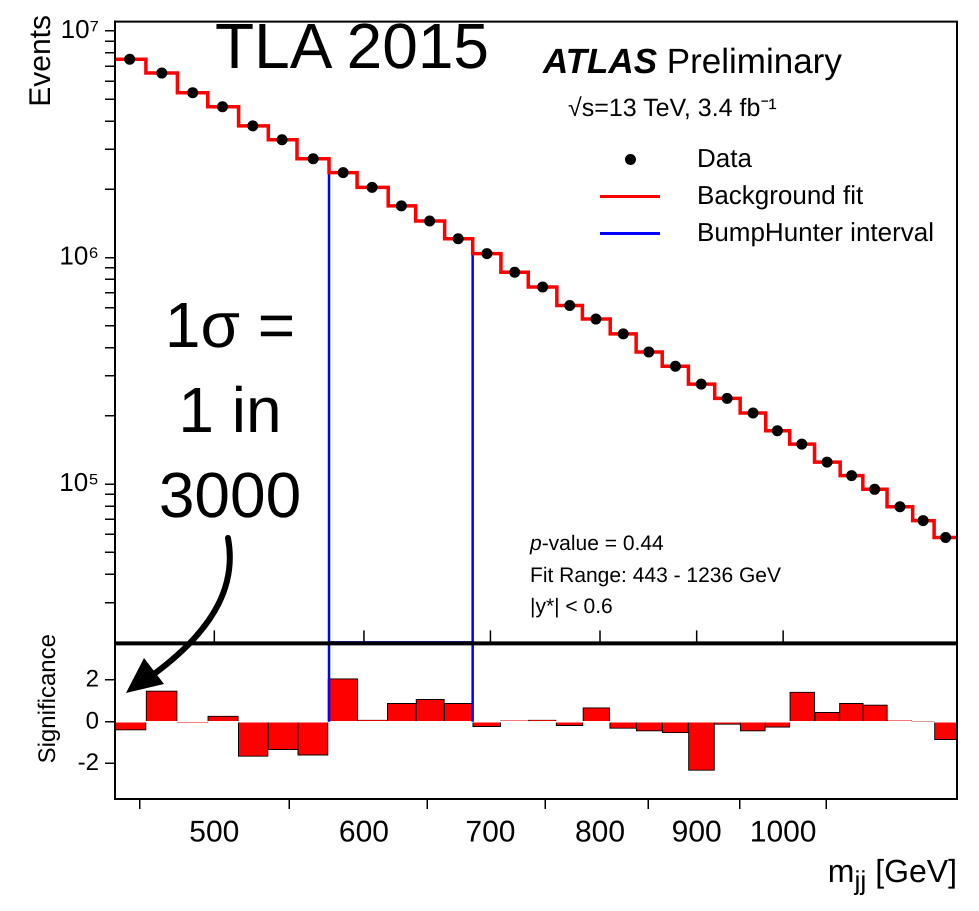  Describe the element at coordinates (780, 195) in the screenshot. I see `legend-label: Background fit` at that location.